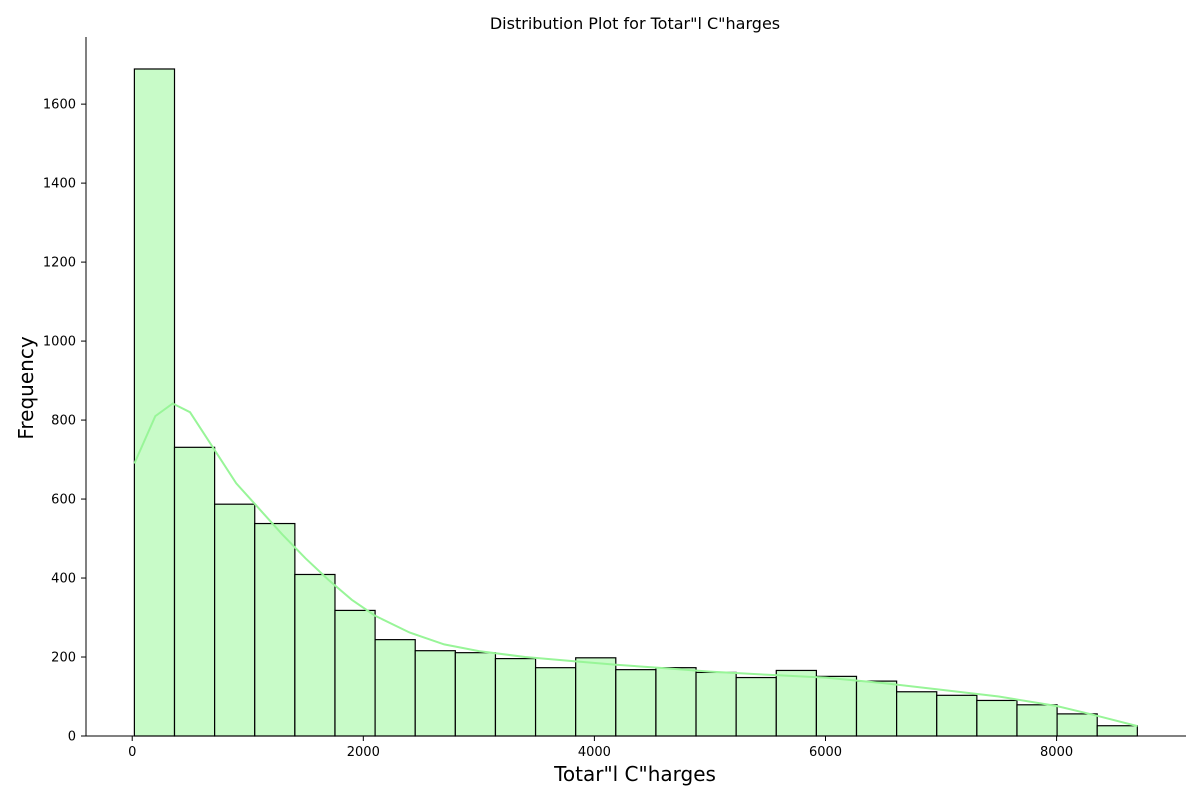  I want to click on x-tick-label: 2000, so click(363, 752).